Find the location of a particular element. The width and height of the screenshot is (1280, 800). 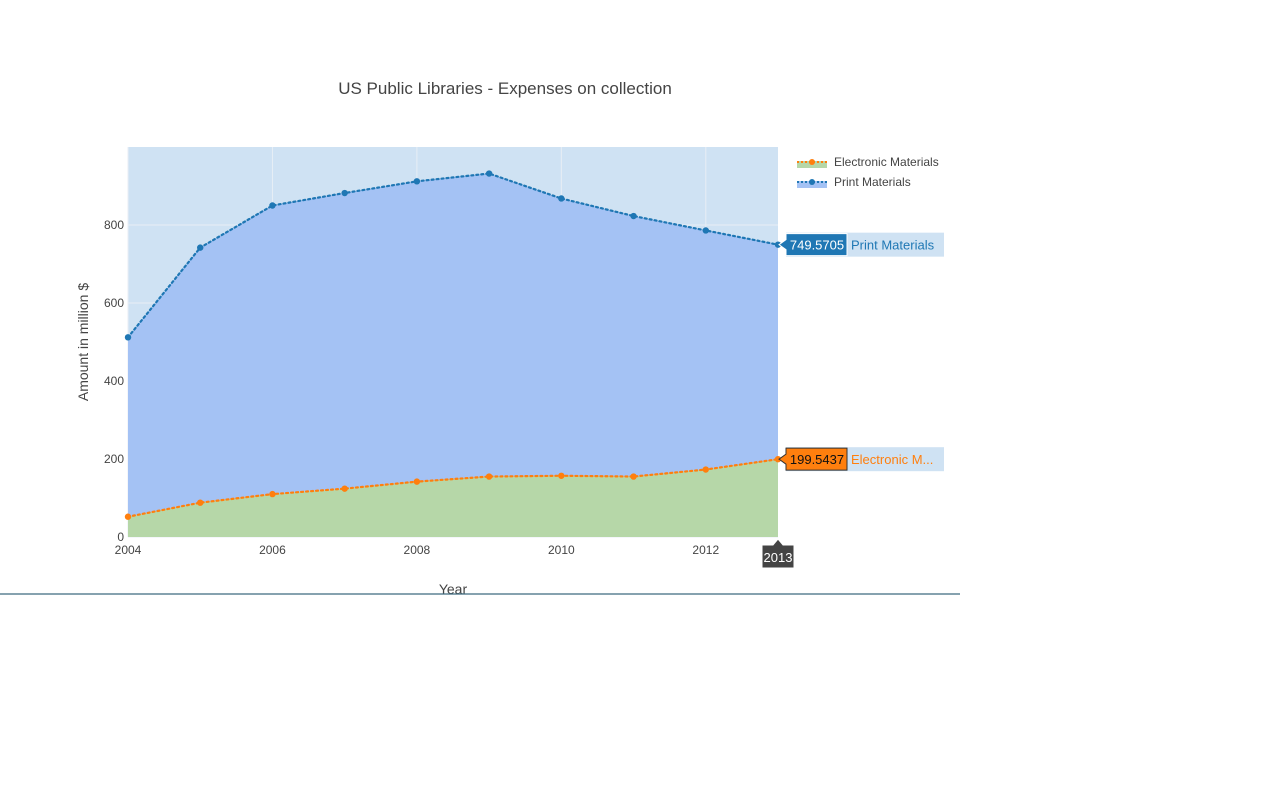

print-point-2012 is located at coordinates (705, 230).